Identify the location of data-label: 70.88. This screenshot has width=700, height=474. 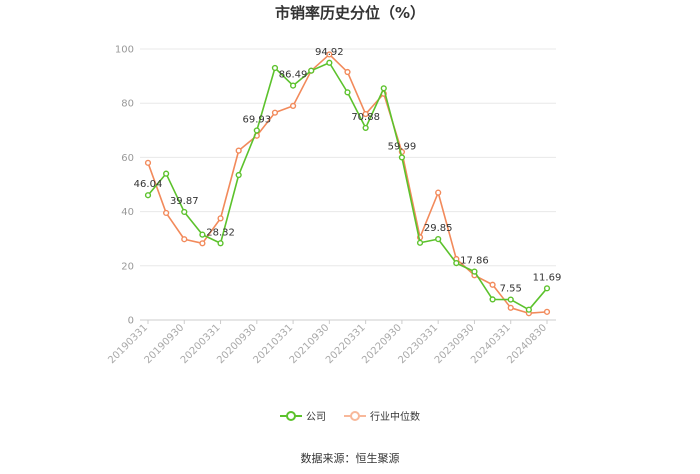
(365, 117).